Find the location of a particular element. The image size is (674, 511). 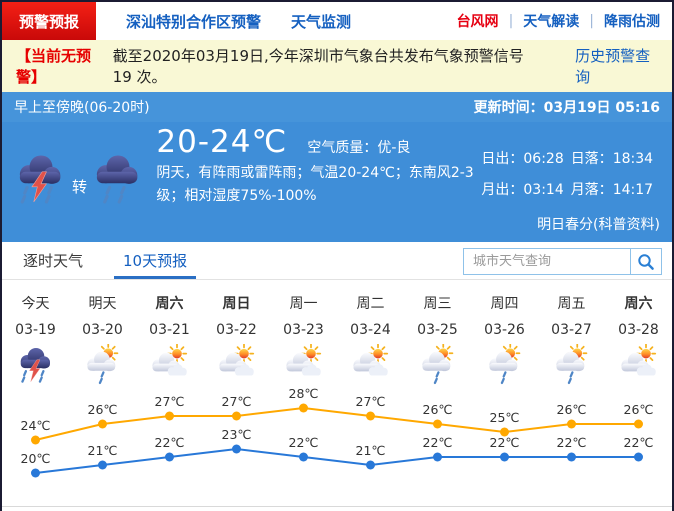

update-time-label: 更新时间： is located at coordinates (508, 108).